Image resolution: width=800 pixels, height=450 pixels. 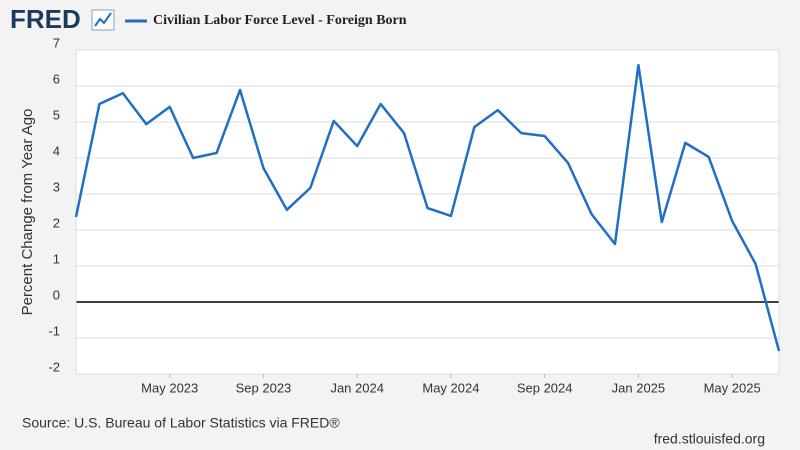 What do you see at coordinates (56, 42) in the screenshot?
I see `y-tick-label: 7` at bounding box center [56, 42].